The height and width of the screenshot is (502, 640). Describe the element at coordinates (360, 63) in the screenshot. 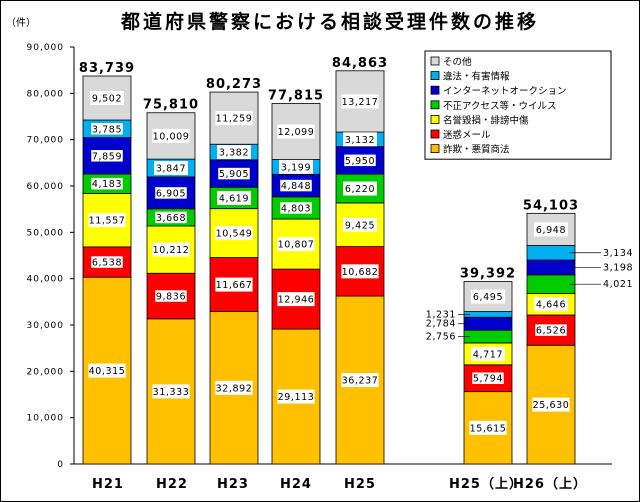

I see `total-label: 84,863` at that location.